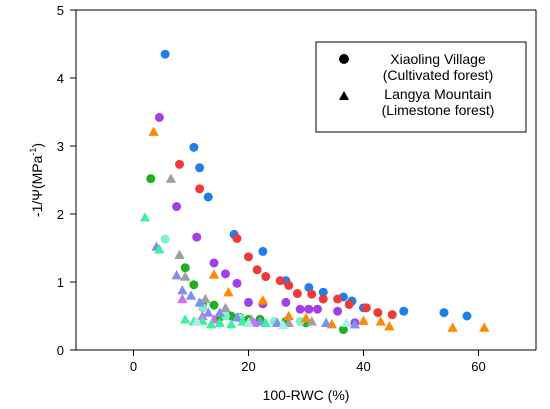 This screenshot has height=409, width=550. What do you see at coordinates (33, 152) in the screenshot?
I see `y-axis-title-sup: -1` at bounding box center [33, 152].